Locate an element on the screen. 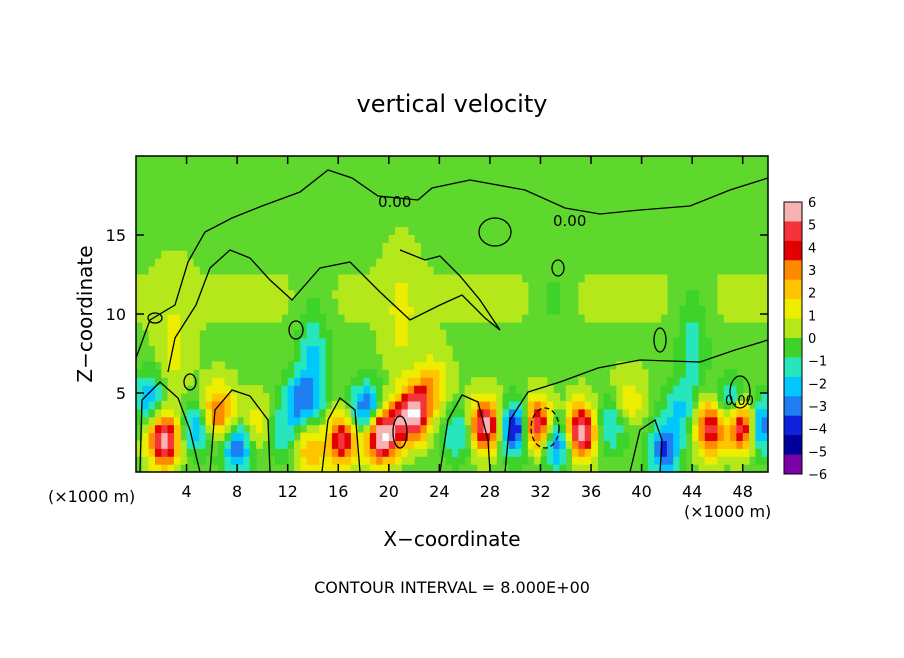 The width and height of the screenshot is (904, 658). x-unit-label-right: (×1000 m) is located at coordinates (727, 511).